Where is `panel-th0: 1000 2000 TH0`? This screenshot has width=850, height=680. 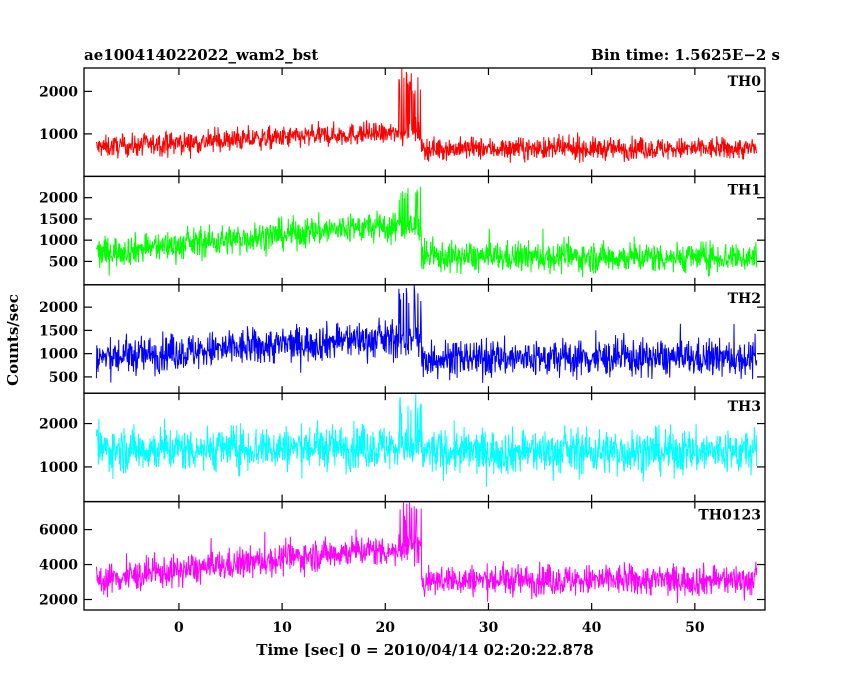 panel-th0: 1000 2000 TH0 is located at coordinates (402, 122).